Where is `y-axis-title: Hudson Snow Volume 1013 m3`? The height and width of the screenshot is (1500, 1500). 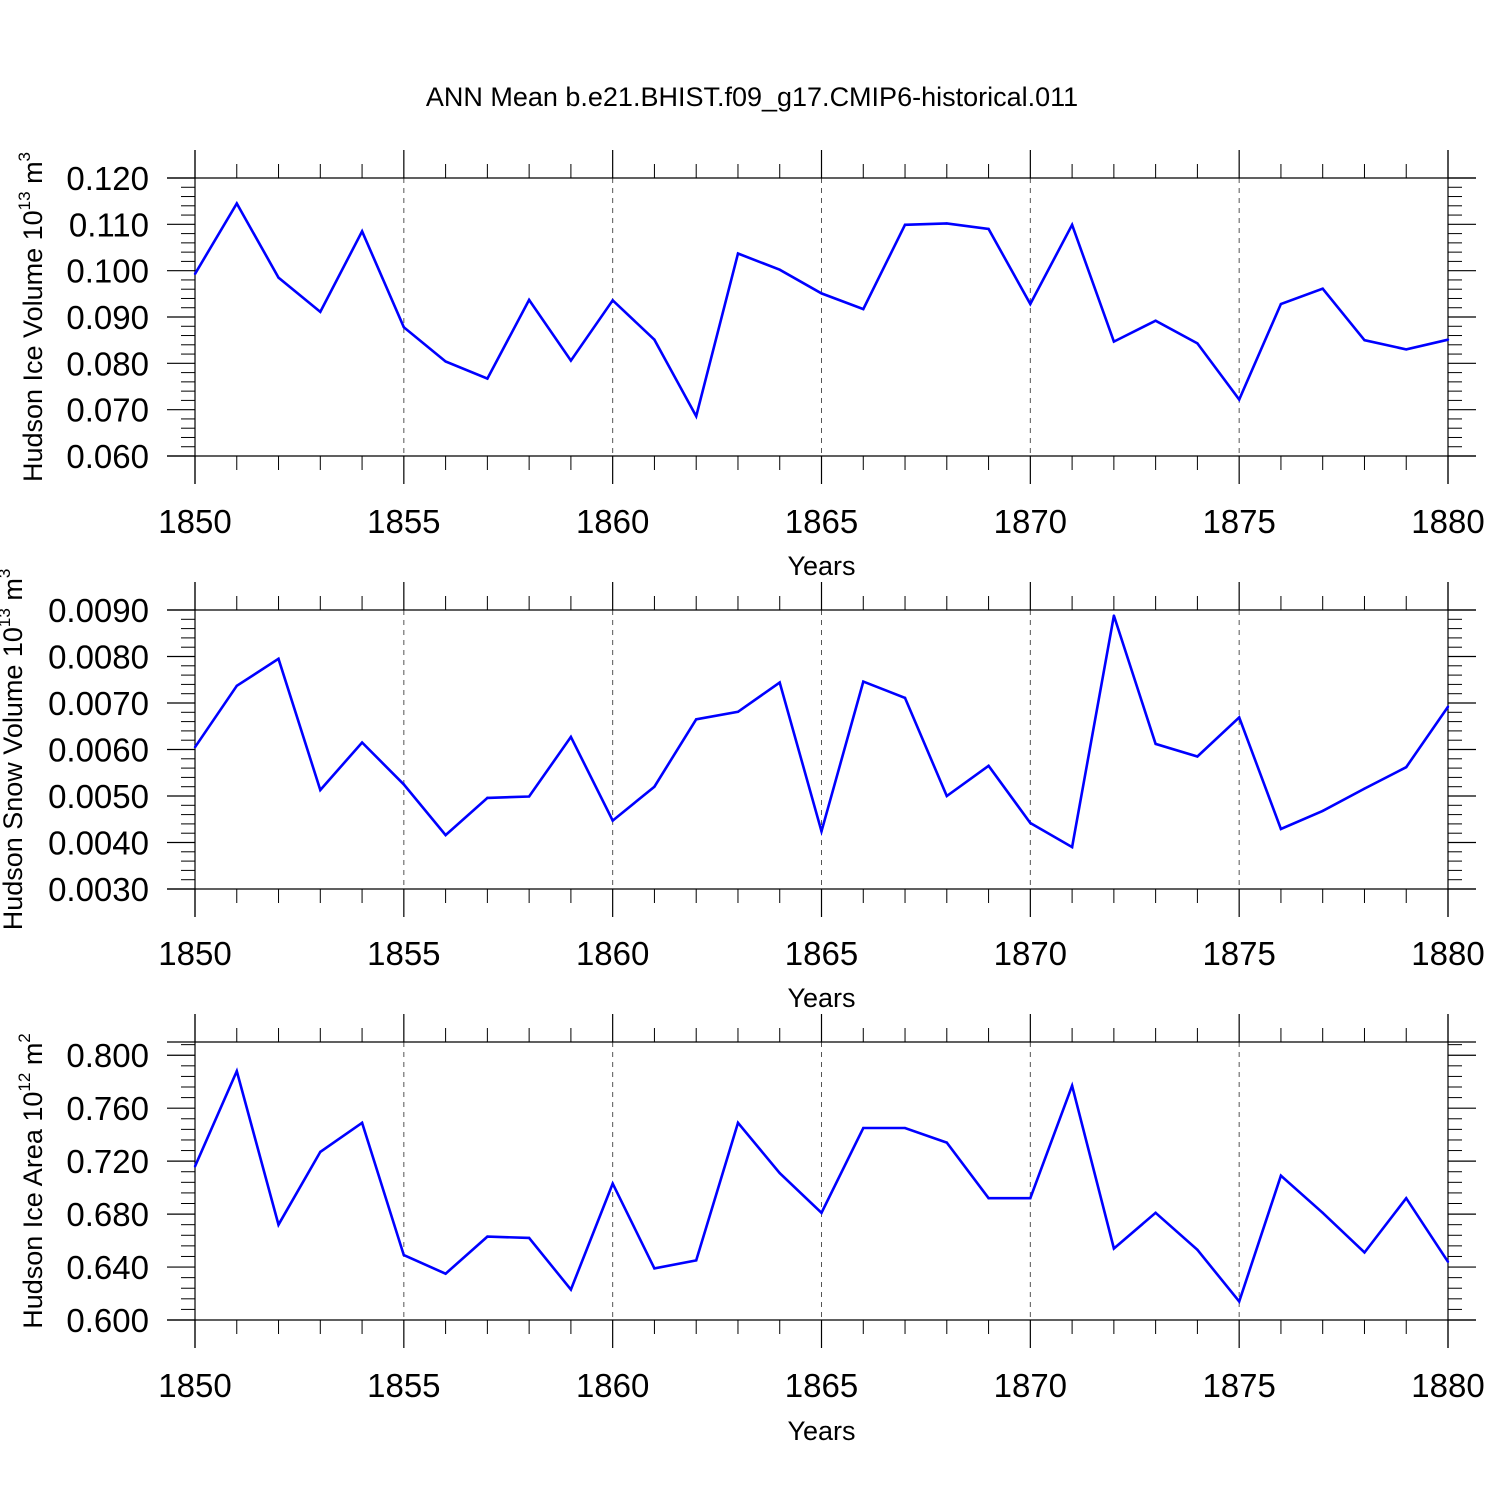
y-axis-title: Hudson Snow Volume 1013 m3 is located at coordinates (14, 750).